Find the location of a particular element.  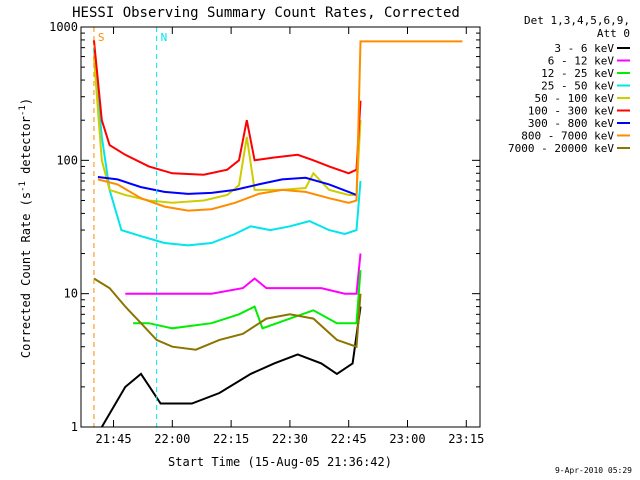

x-tick-label-3: 22:30 is located at coordinates (290, 439).